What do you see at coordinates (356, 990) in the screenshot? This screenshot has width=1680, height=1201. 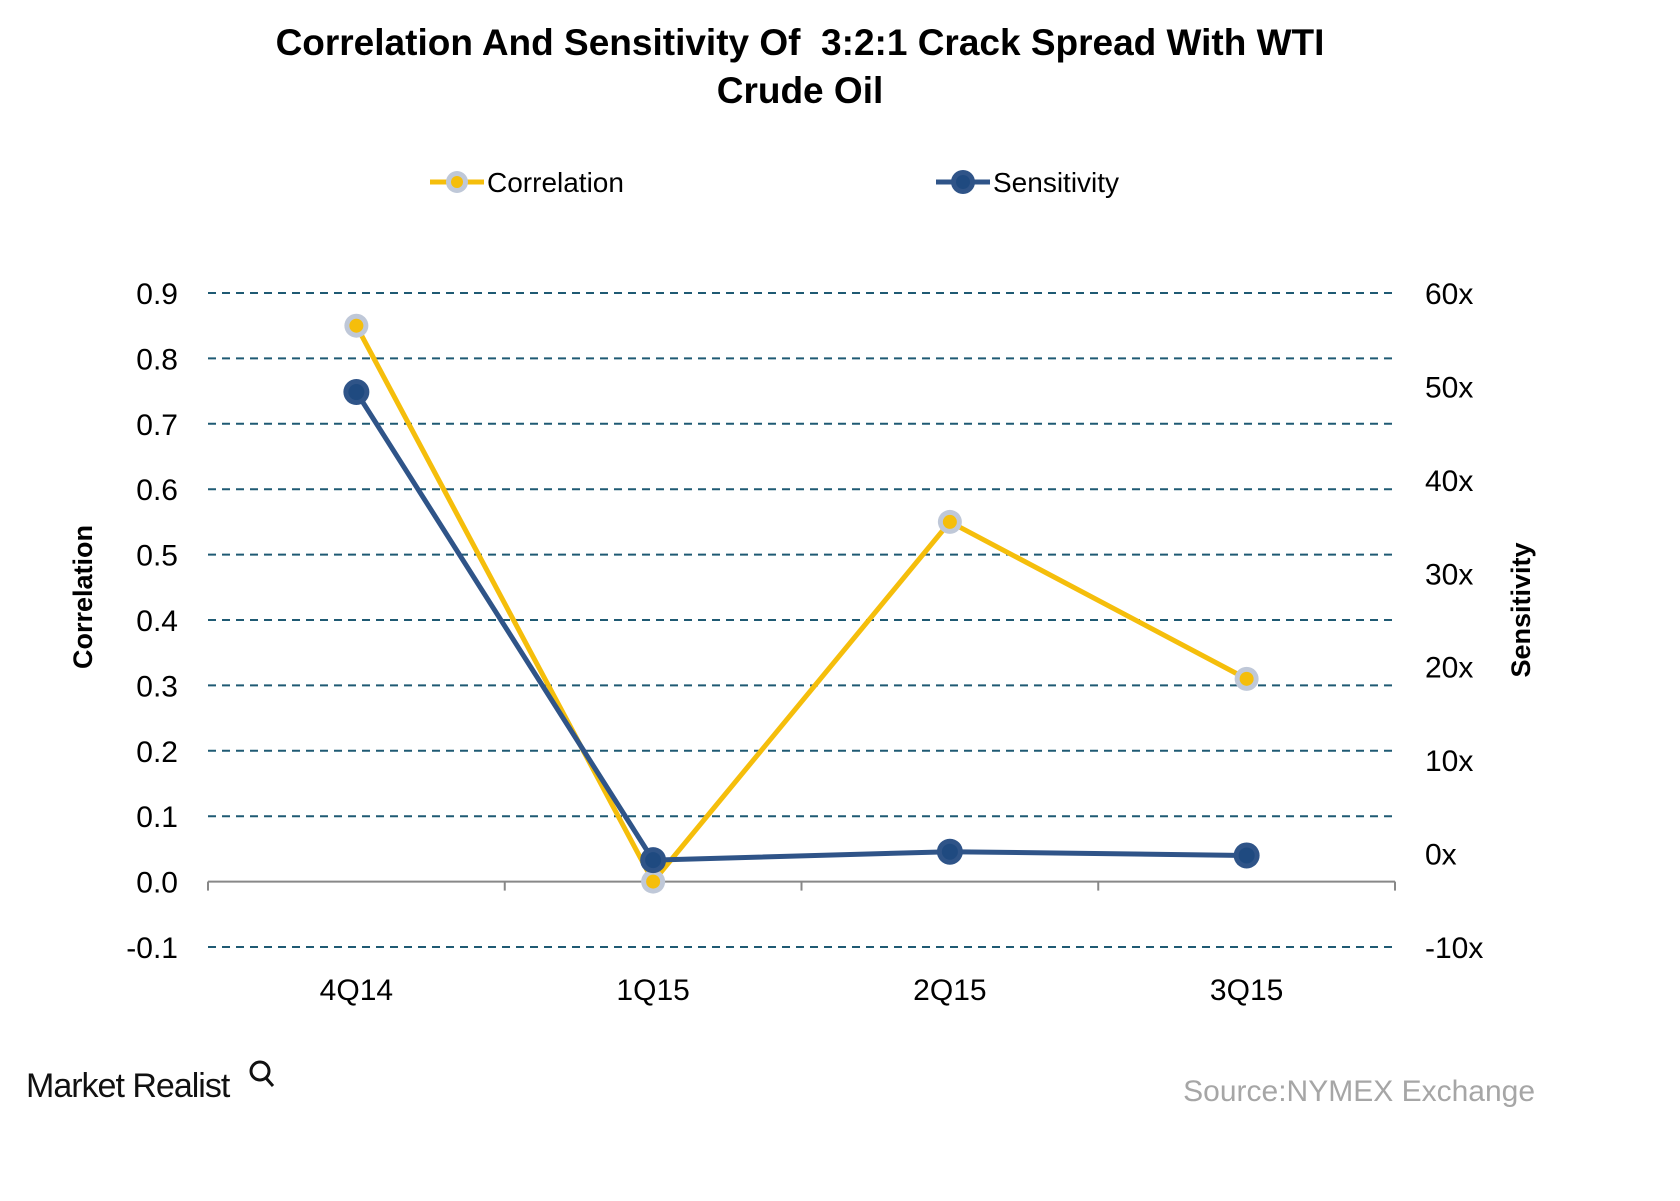 I see `x-tick-label: 4Q14` at bounding box center [356, 990].